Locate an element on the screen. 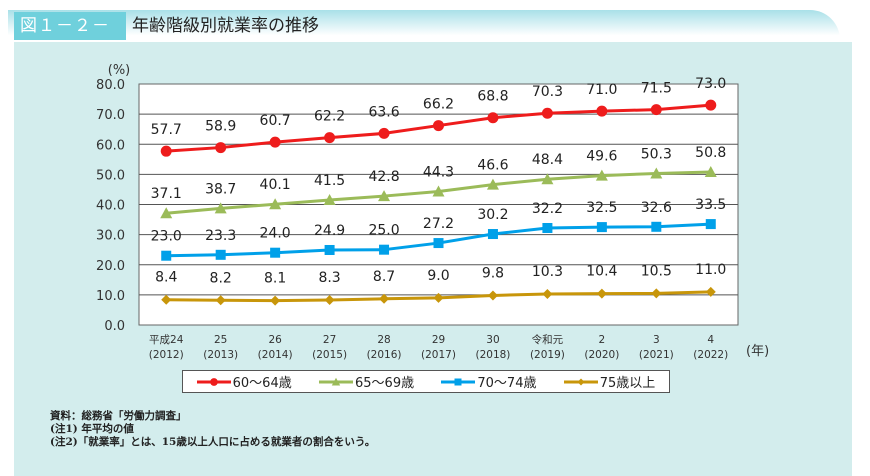 This screenshot has width=870, height=476. data-label: 23.0 is located at coordinates (166, 237).